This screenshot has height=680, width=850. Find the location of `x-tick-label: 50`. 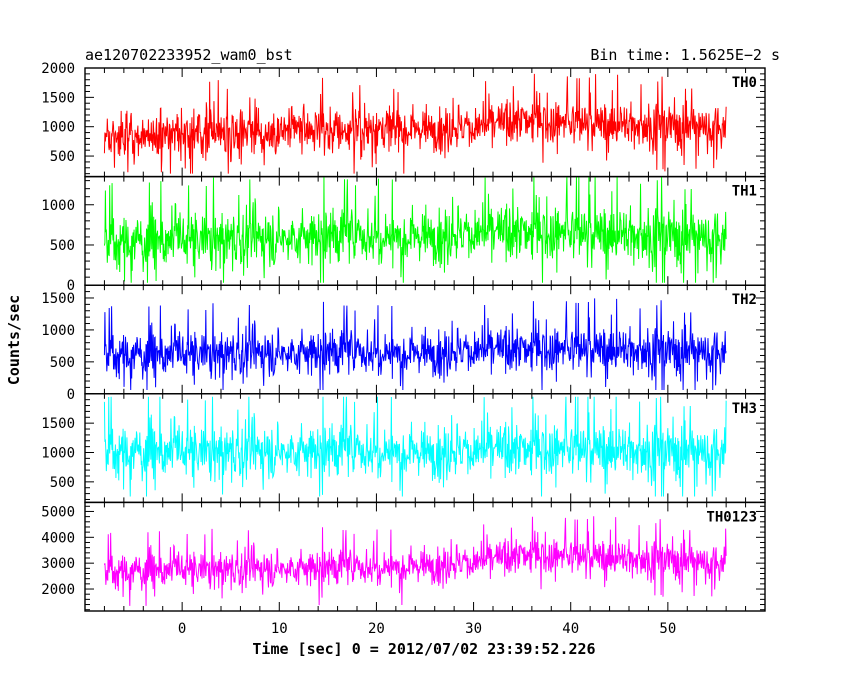

x-tick-label: 50 is located at coordinates (667, 629).